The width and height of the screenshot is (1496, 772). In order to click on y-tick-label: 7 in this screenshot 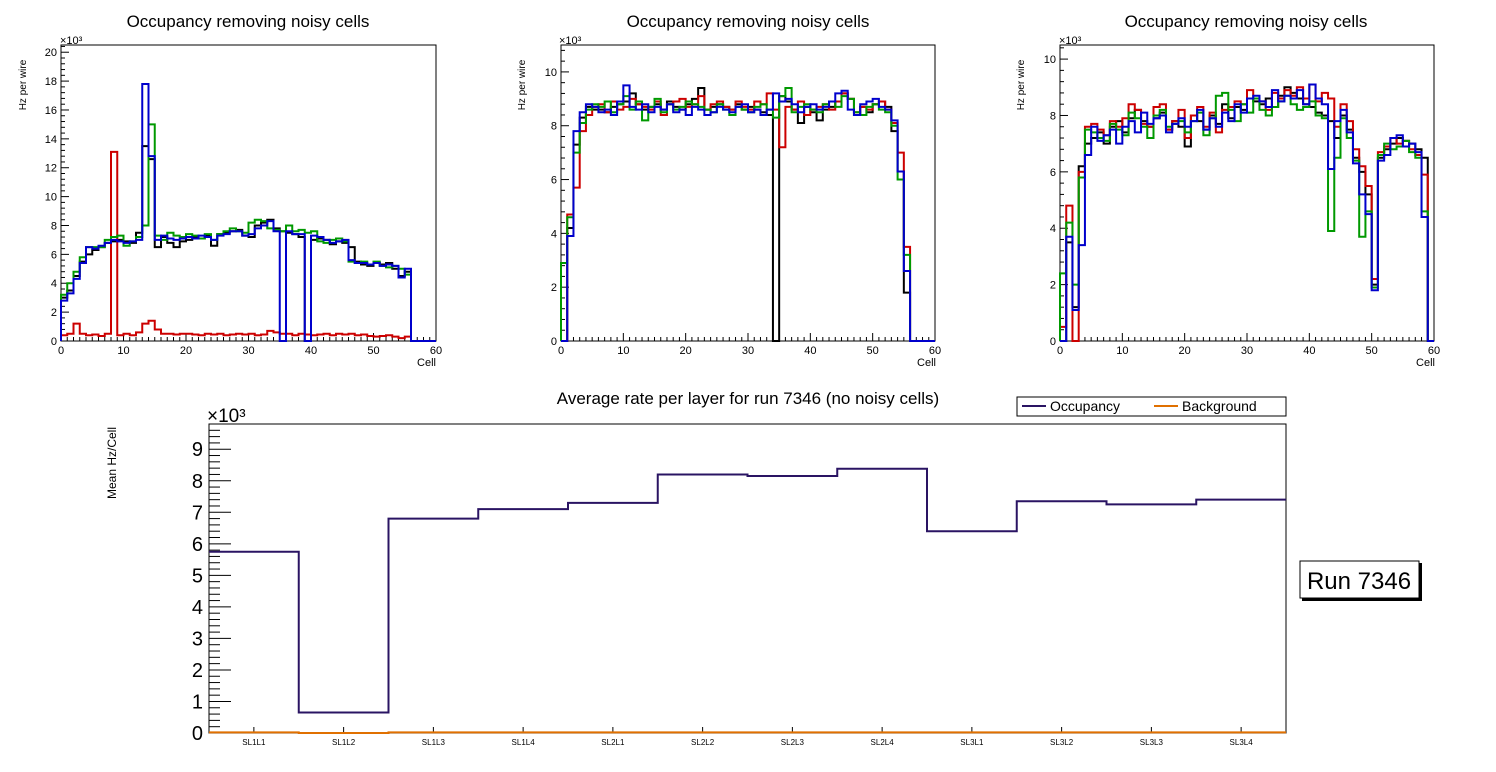, I will do `click(197, 513)`.